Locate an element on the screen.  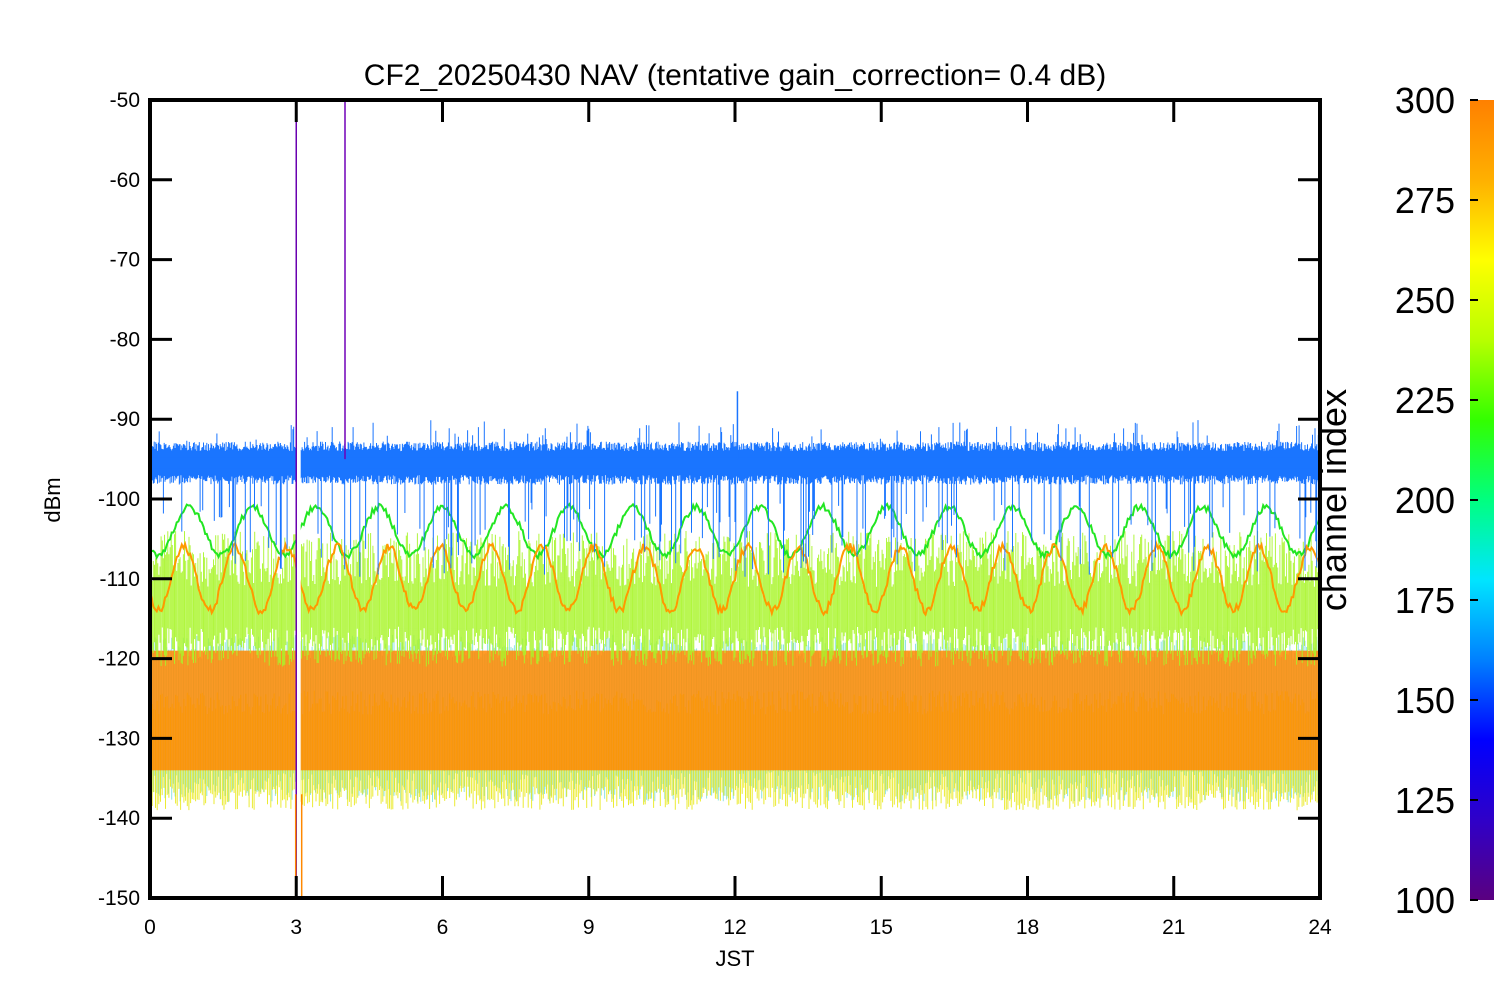
y-tick-label: -130 is located at coordinates (119, 738).